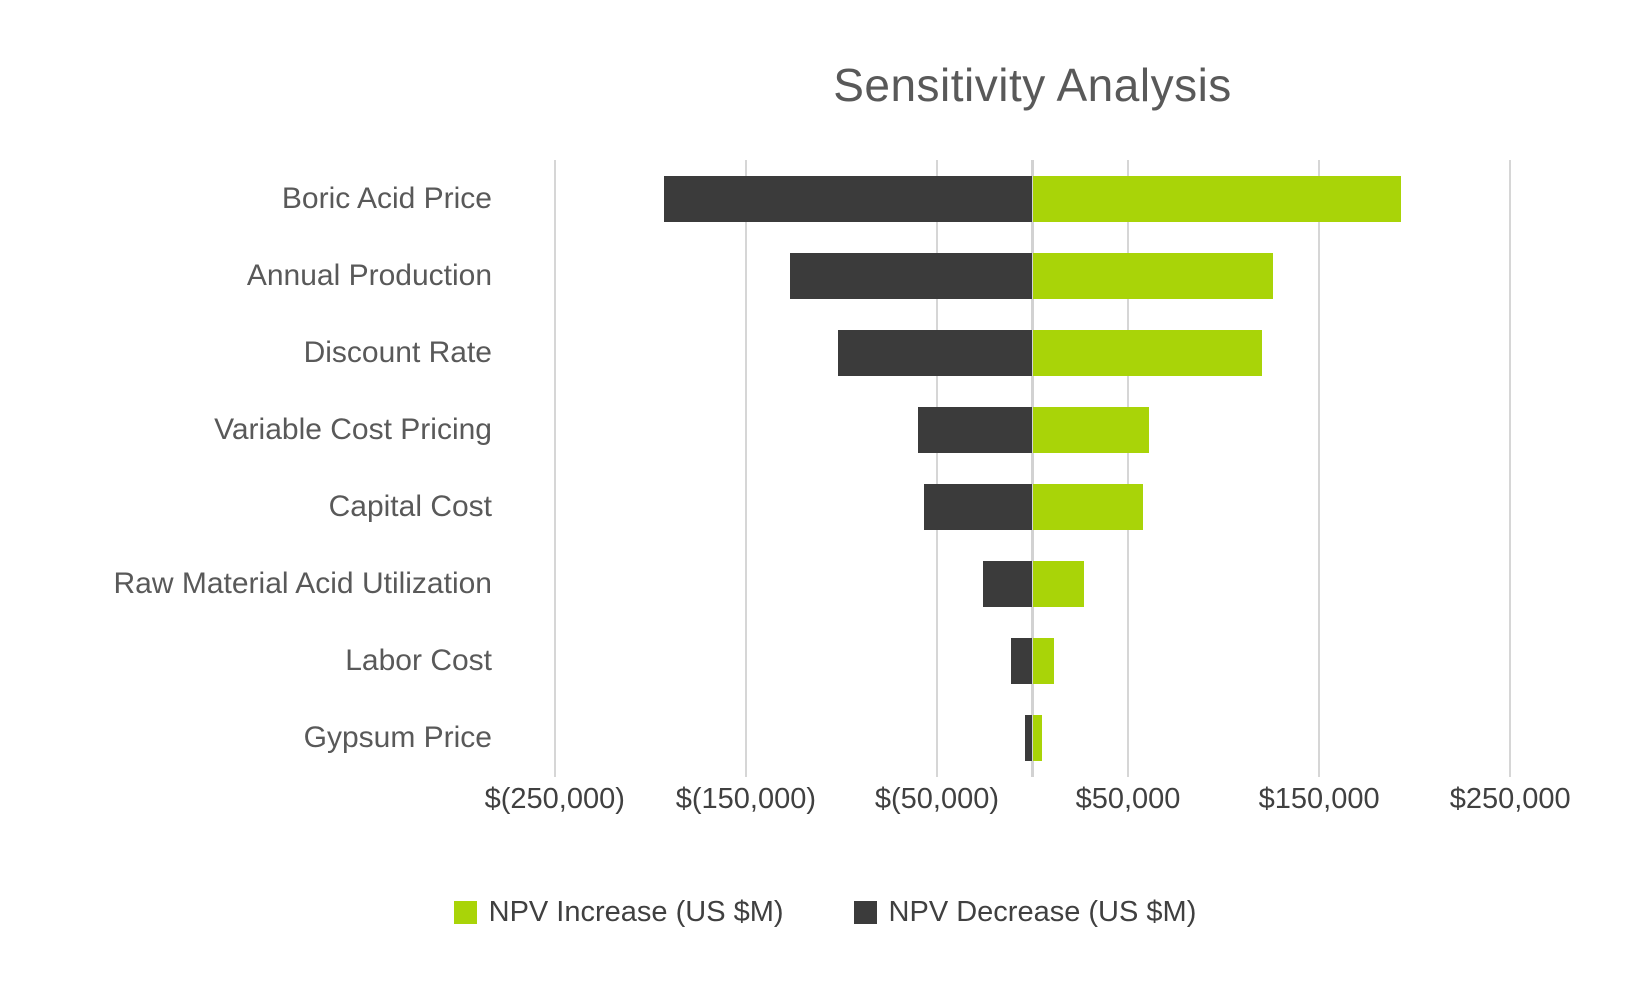 The height and width of the screenshot is (990, 1650). What do you see at coordinates (1032, 85) in the screenshot?
I see `chart-title: Sensitivity Analysis` at bounding box center [1032, 85].